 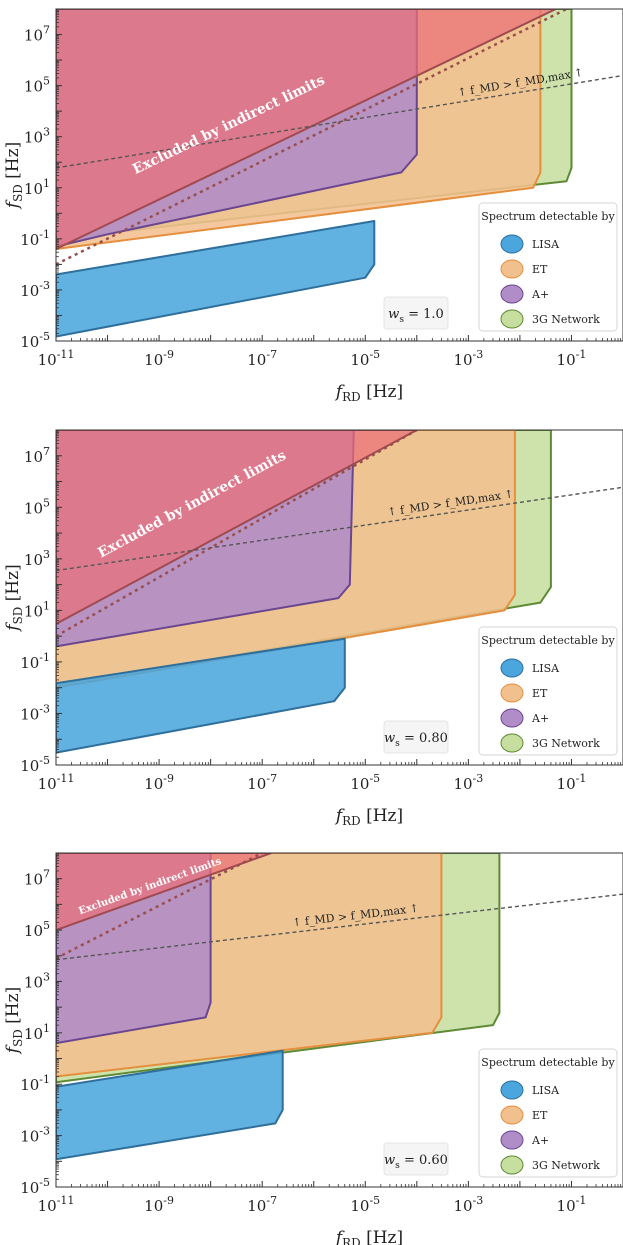 What do you see at coordinates (416, 316) in the screenshot?
I see `ws-label: ws = 1.0` at bounding box center [416, 316].